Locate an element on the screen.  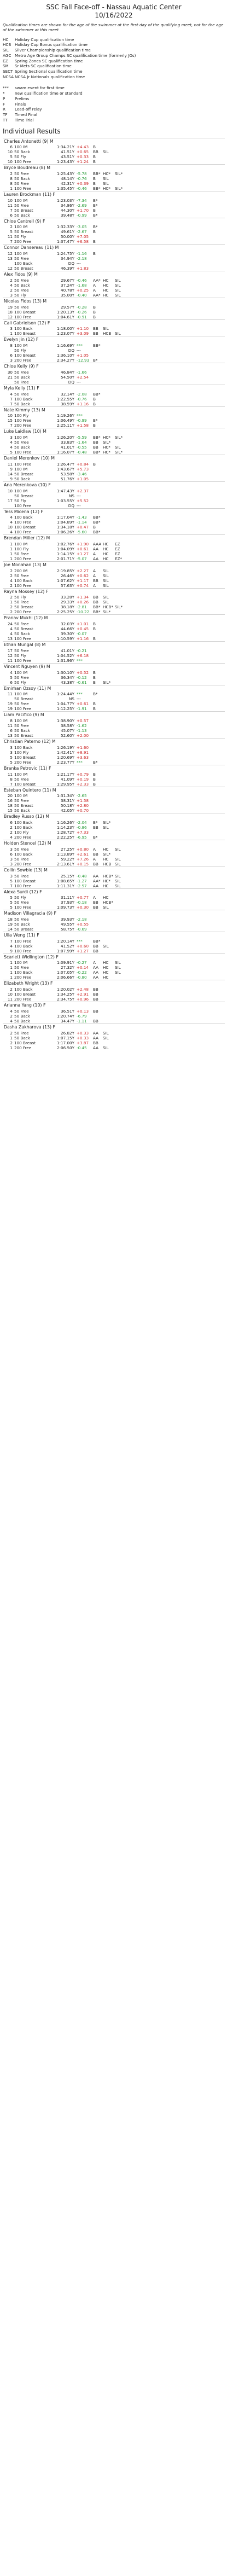
event-name: 50 Breast is located at coordinates (24, 268).